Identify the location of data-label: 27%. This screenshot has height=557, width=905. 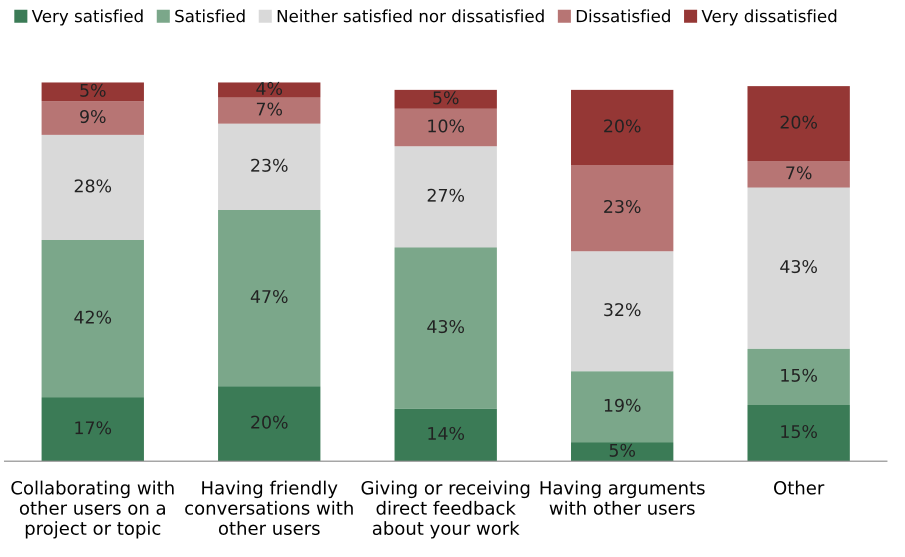
(446, 195).